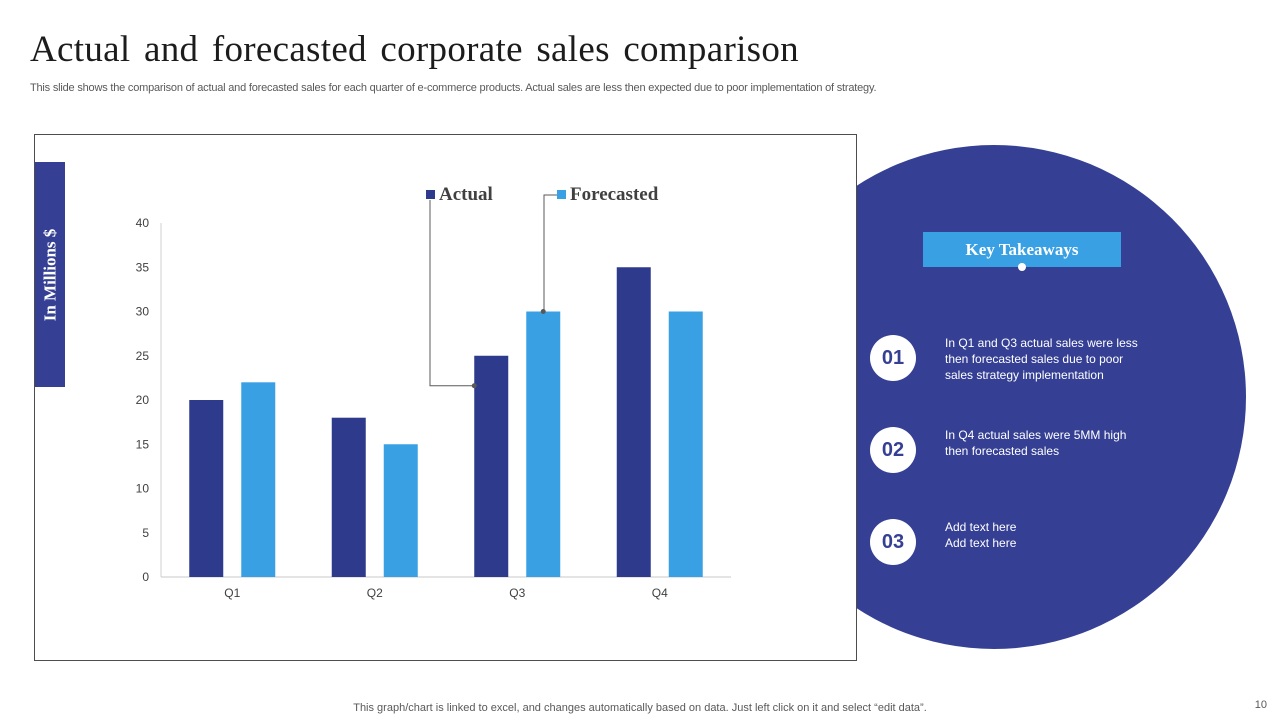 This screenshot has width=1280, height=720. What do you see at coordinates (400, 510) in the screenshot?
I see `bar-forecasted-q2` at bounding box center [400, 510].